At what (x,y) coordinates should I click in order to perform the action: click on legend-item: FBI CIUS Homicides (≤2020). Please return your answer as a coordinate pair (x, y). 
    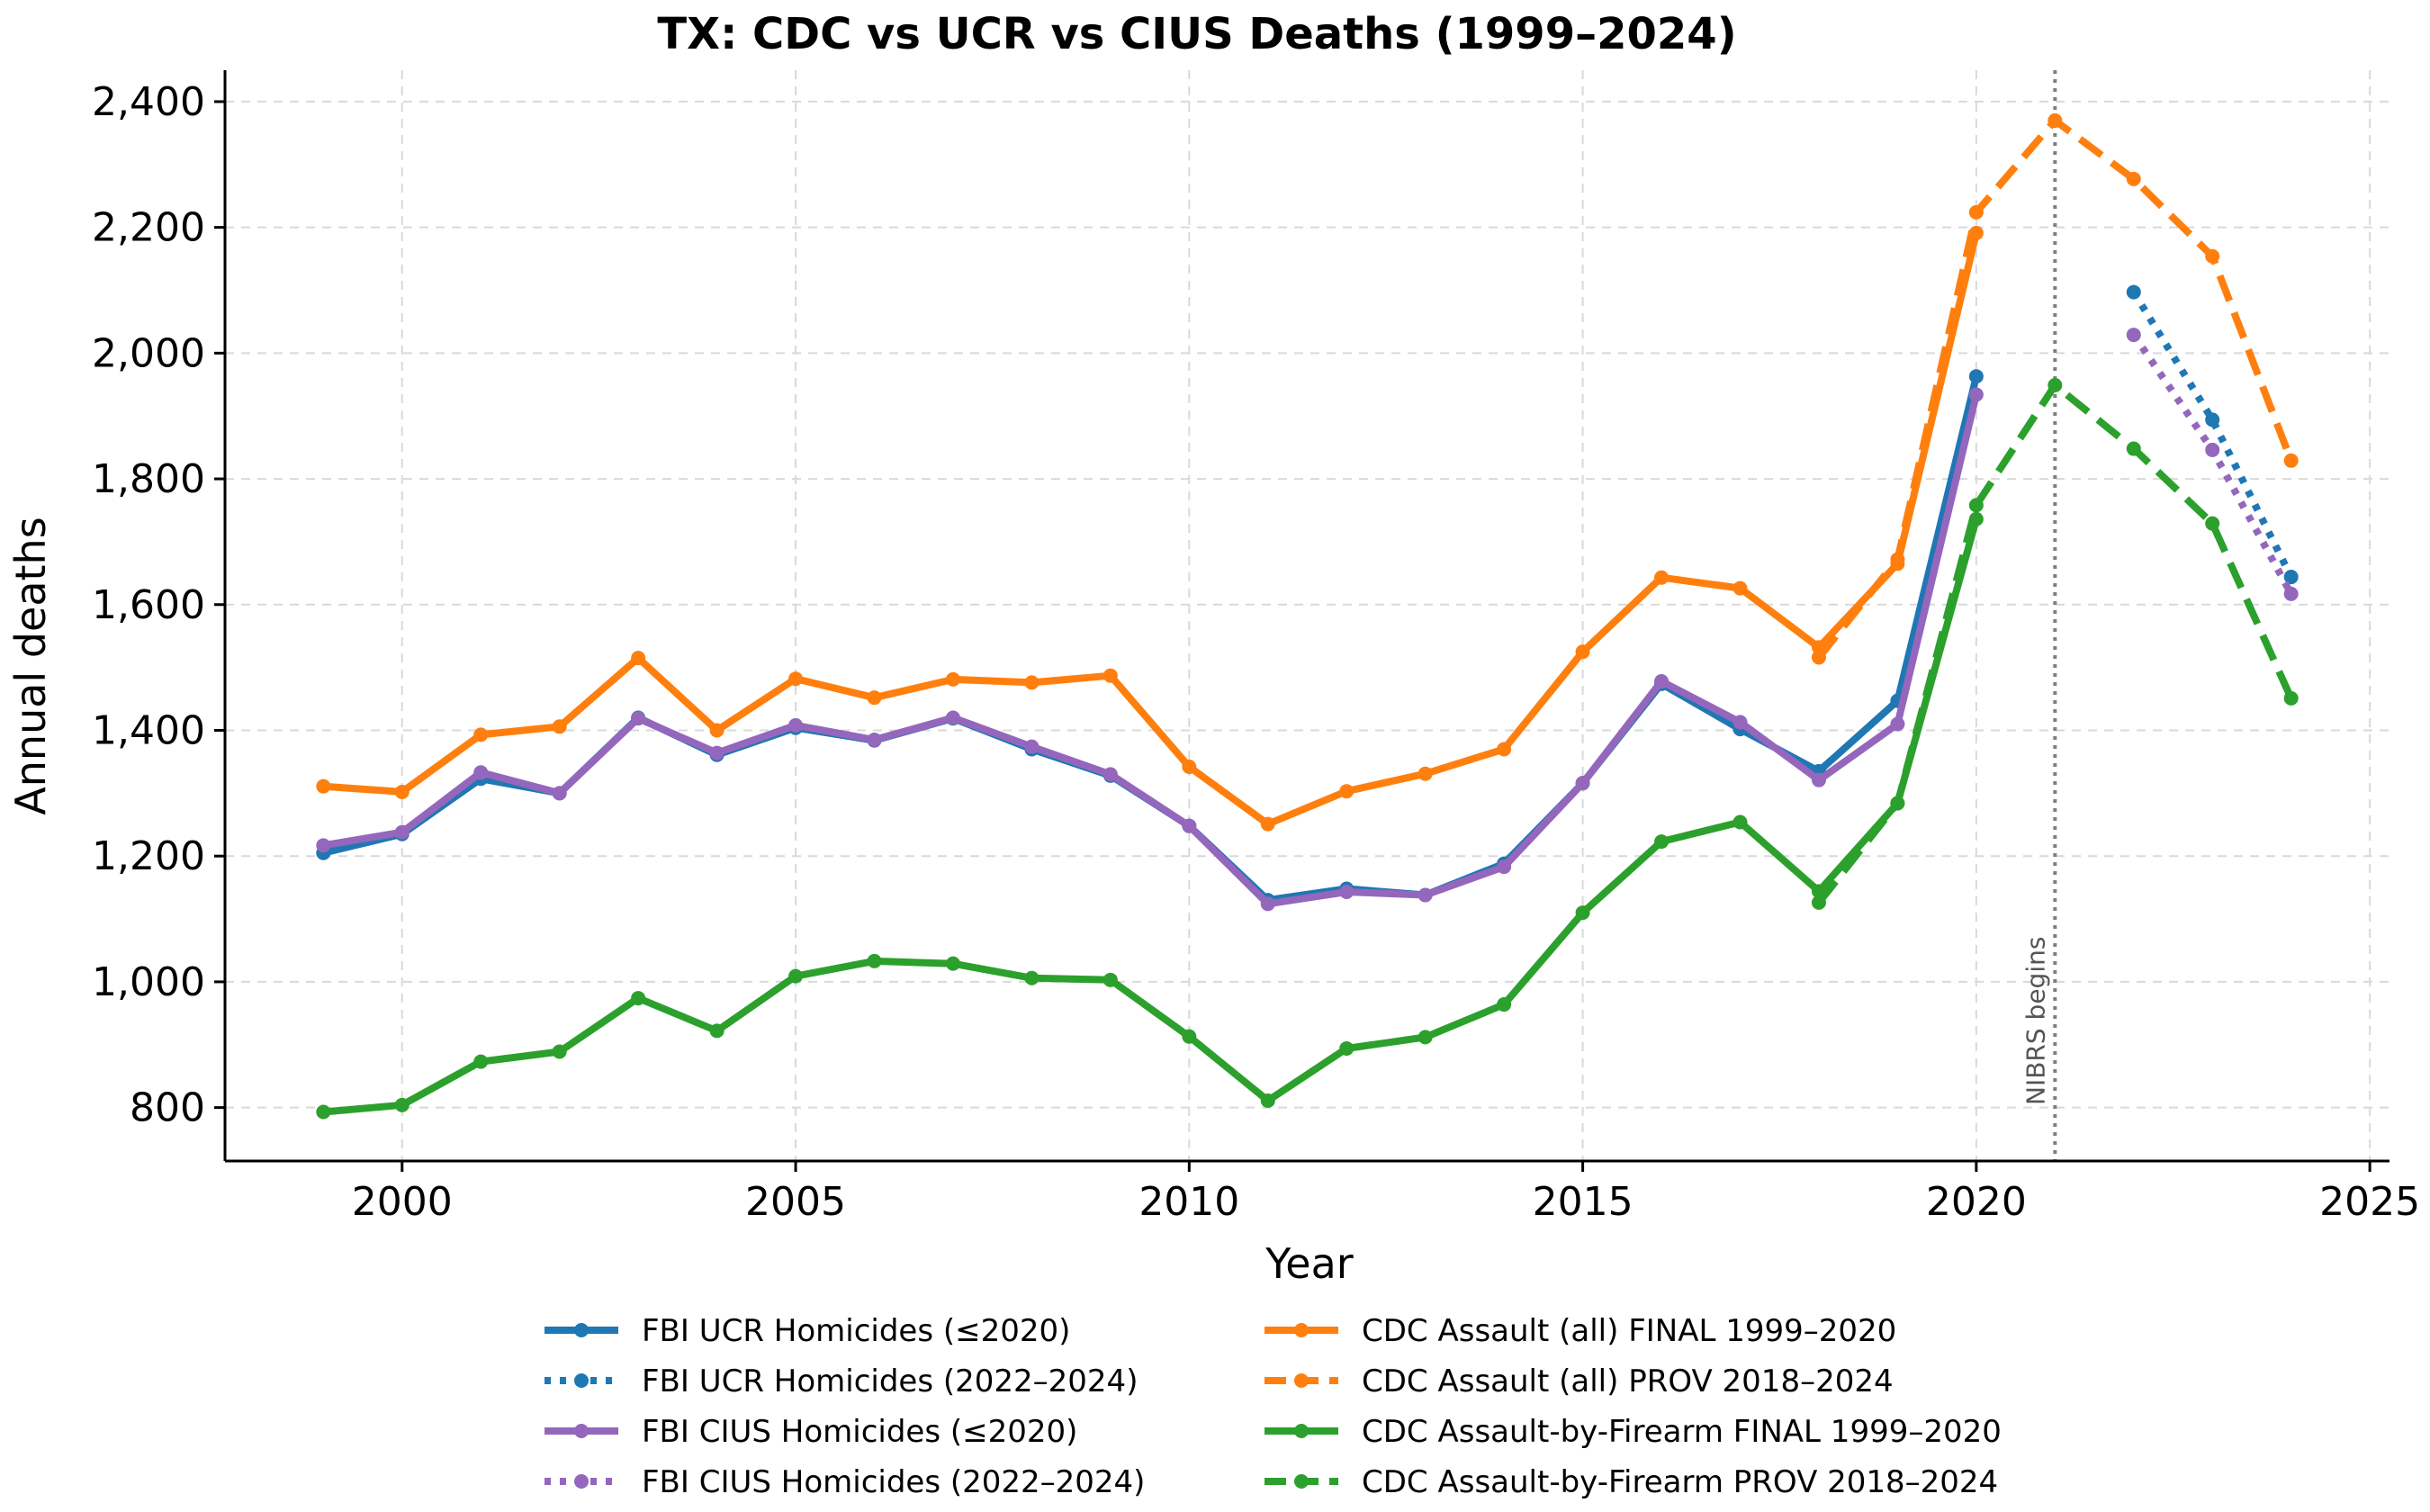
    Looking at the image, I should click on (810, 1432).